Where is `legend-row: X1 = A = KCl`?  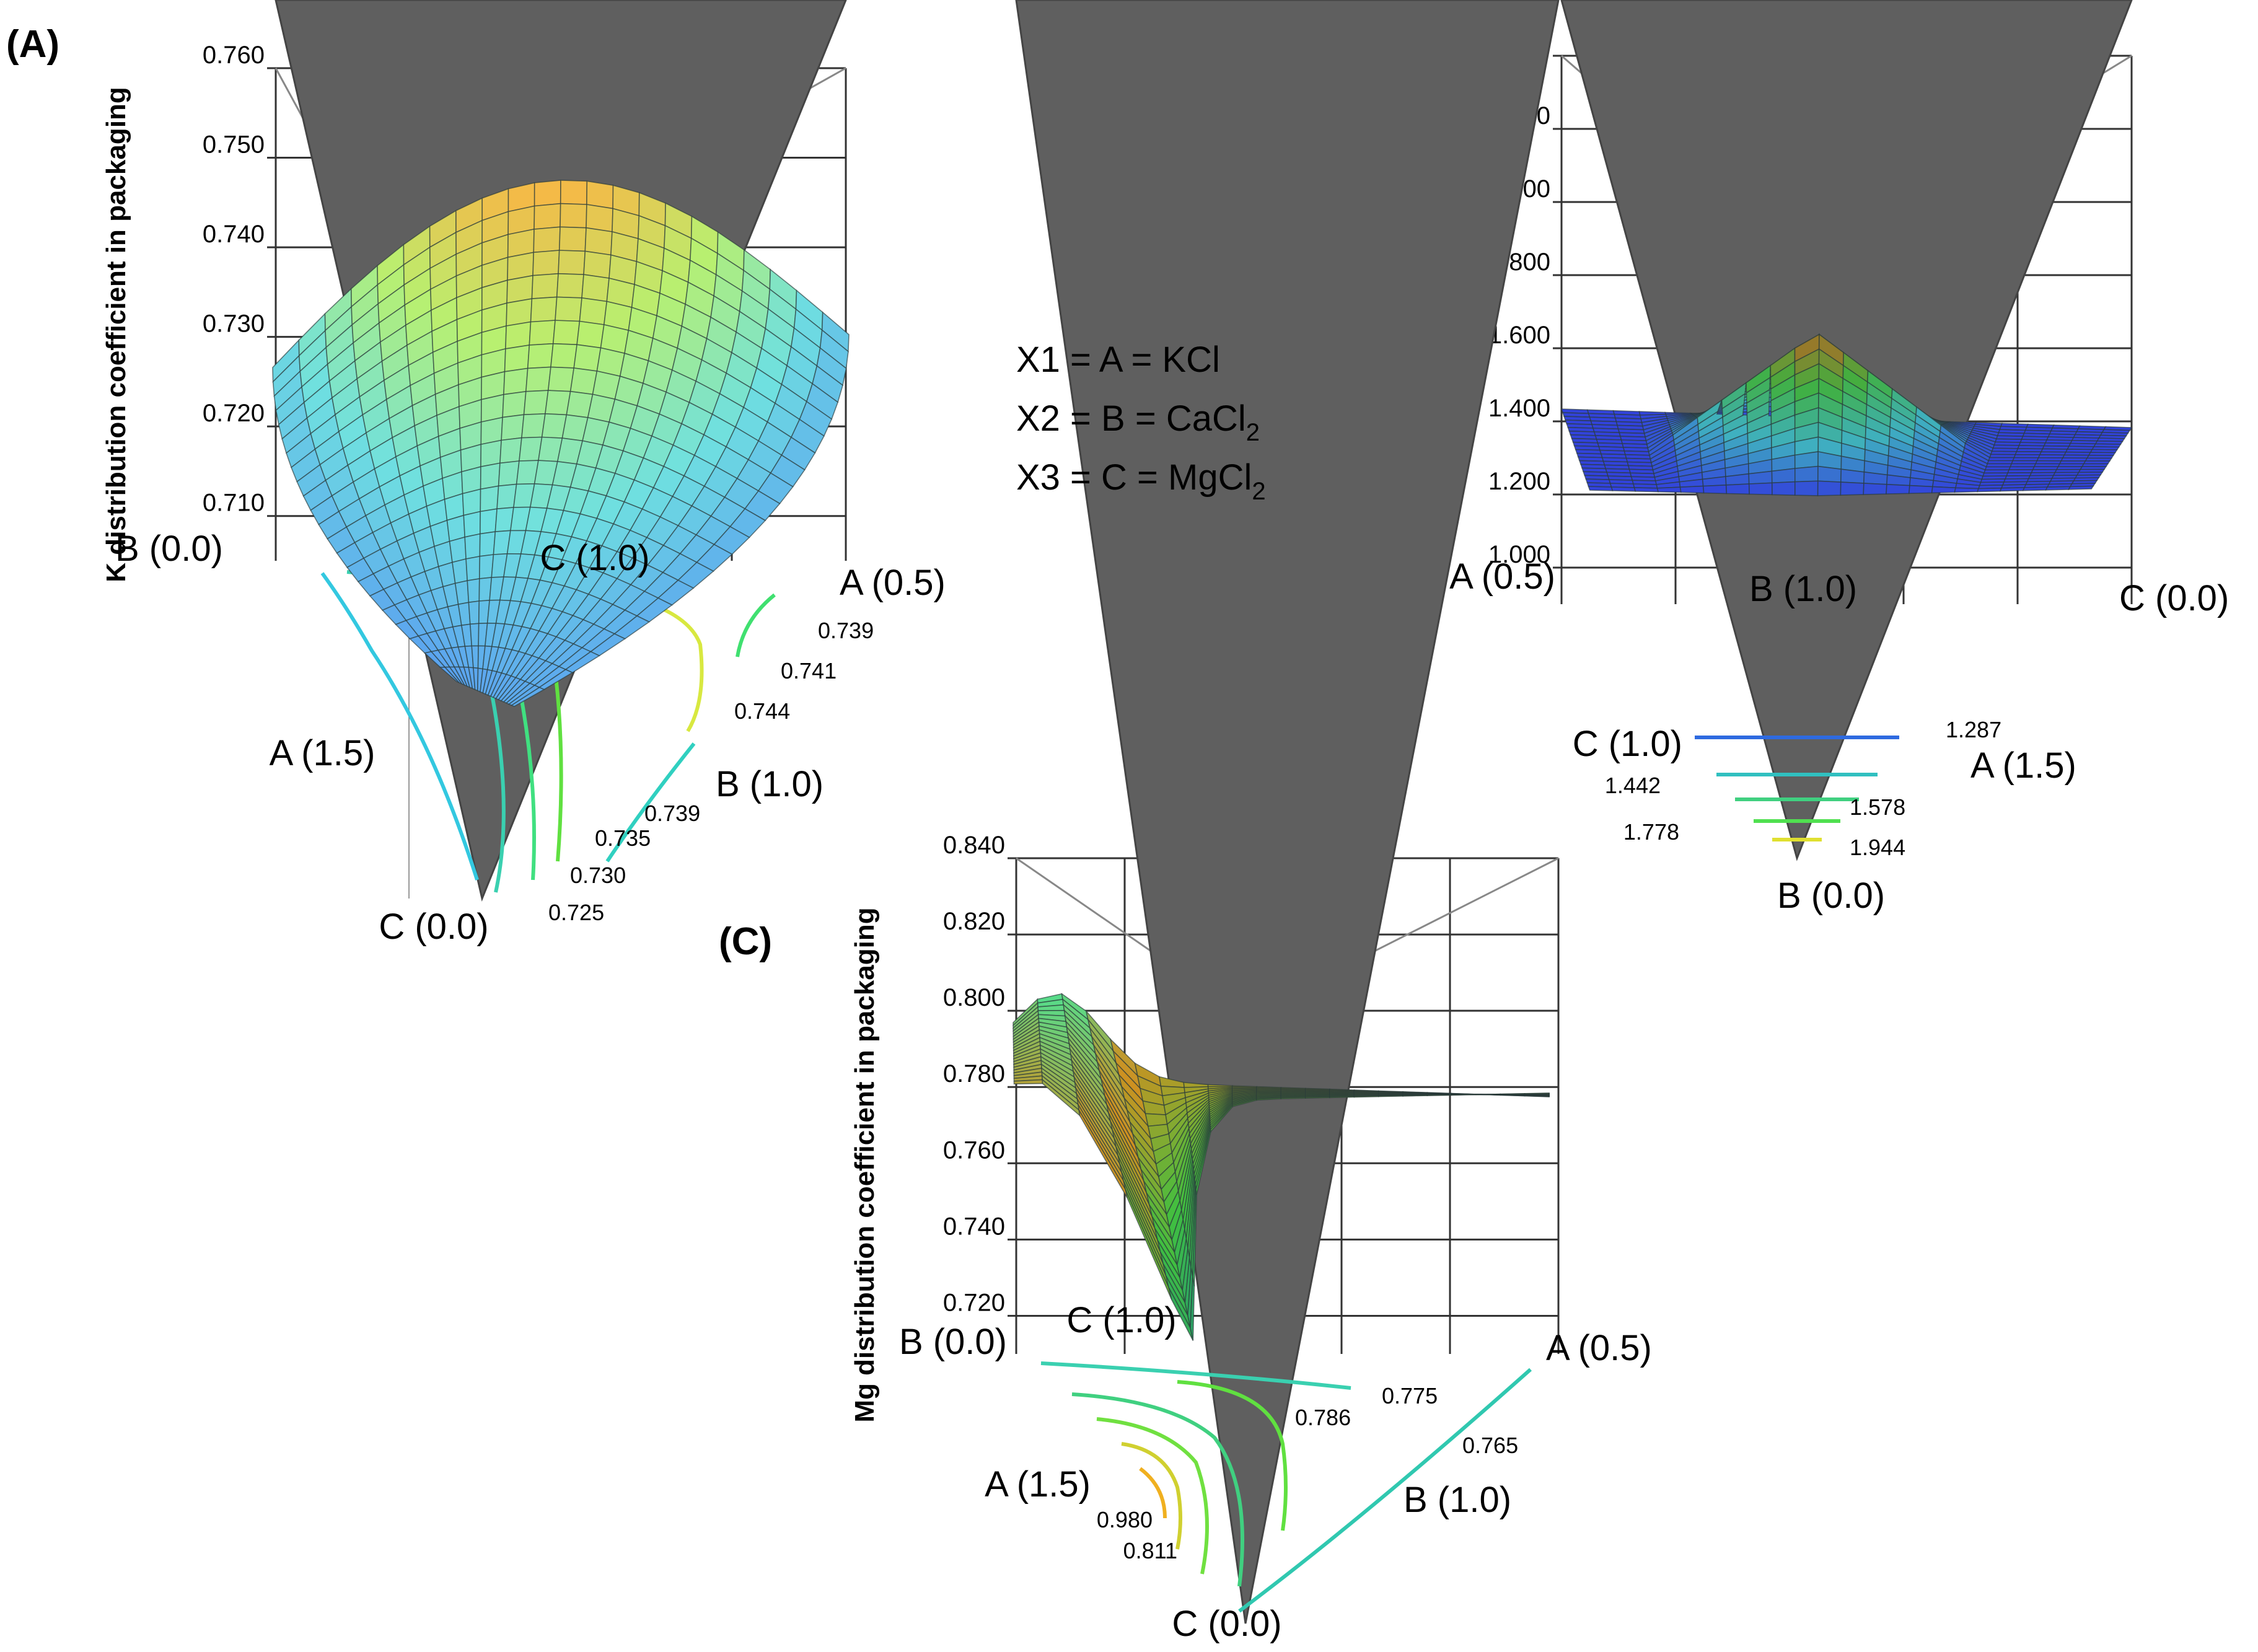 legend-row: X1 = A = KCl is located at coordinates (1118, 360).